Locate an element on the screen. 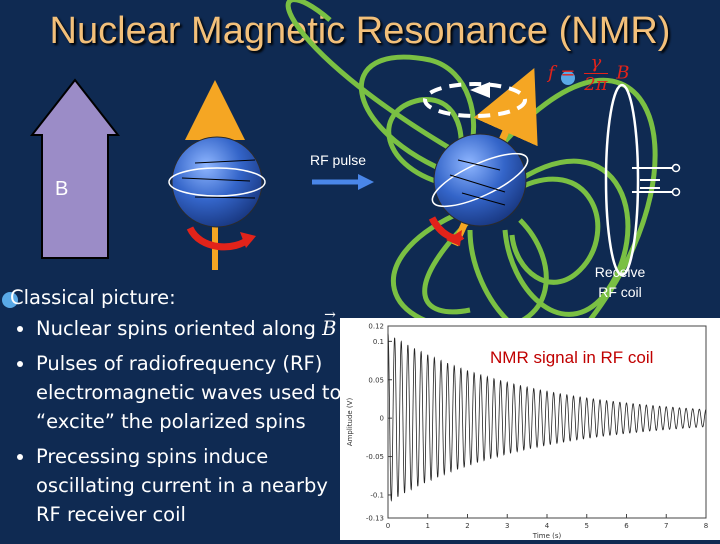 The image size is (720, 544). x-tick-label: 8 is located at coordinates (706, 526).